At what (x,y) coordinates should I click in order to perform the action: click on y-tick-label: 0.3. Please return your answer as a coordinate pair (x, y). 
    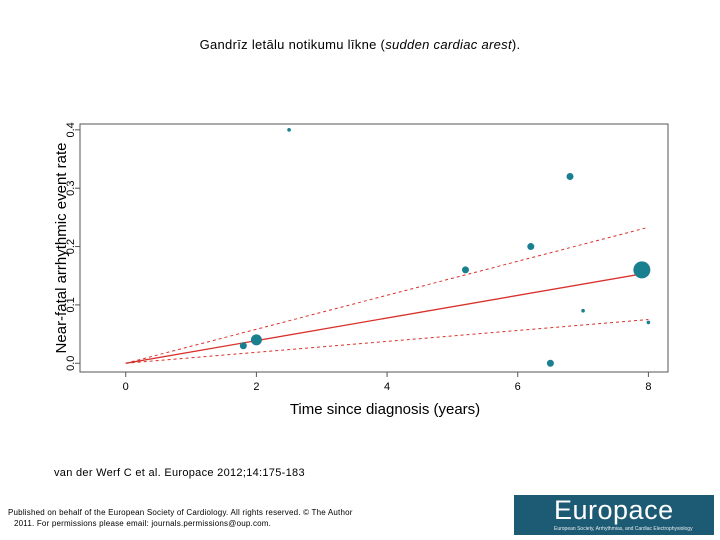
    Looking at the image, I should click on (71, 188).